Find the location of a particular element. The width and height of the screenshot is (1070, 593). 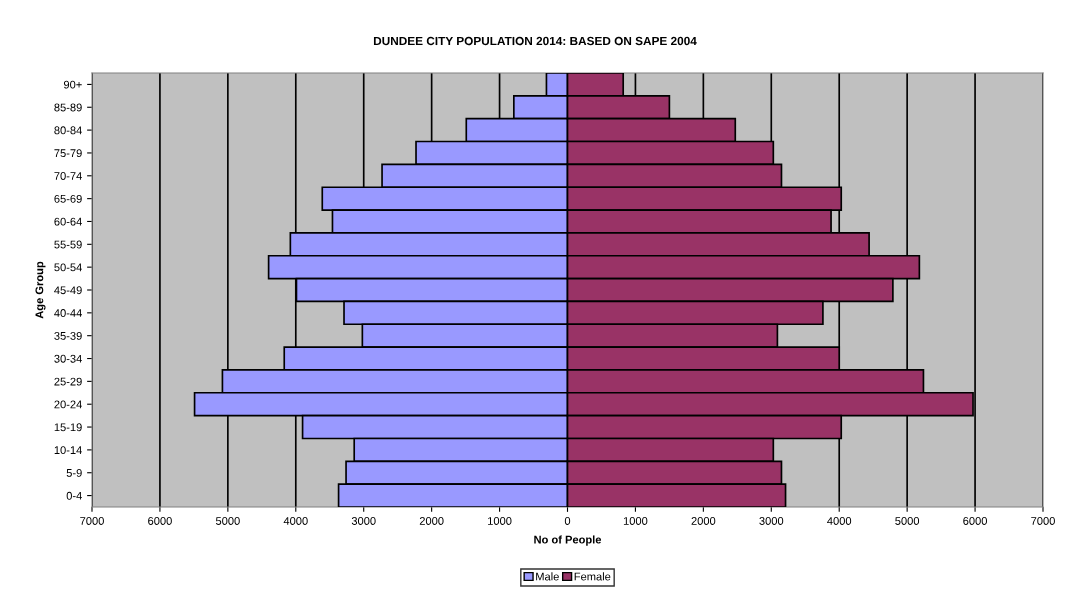

y-tick-label: 40-44 is located at coordinates (68, 313).